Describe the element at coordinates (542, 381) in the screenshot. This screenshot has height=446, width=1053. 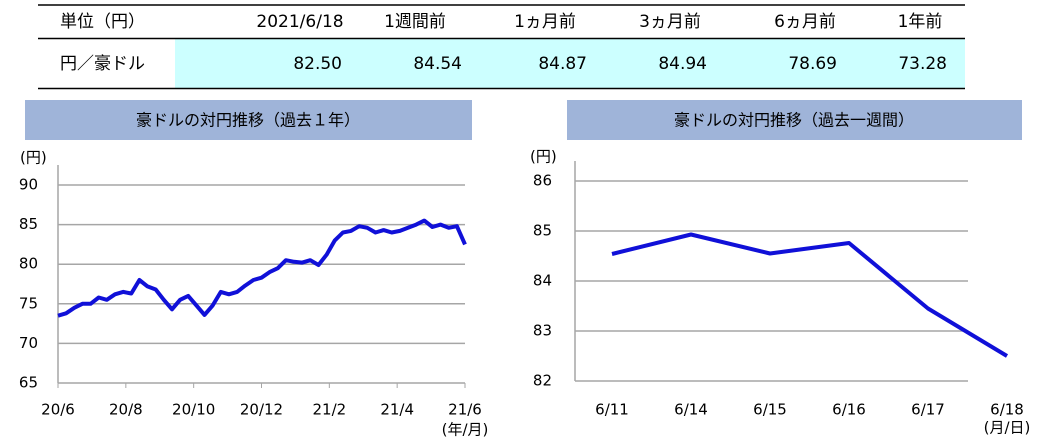
I see `y-tick-label: 82` at that location.